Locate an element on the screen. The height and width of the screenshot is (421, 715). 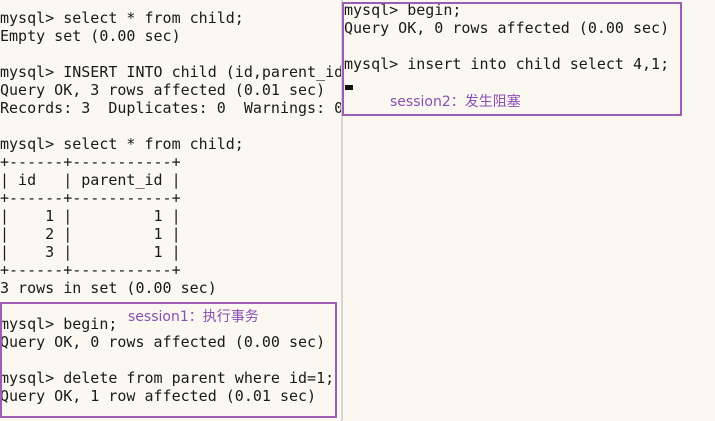
table-row: | 1 | 1 | is located at coordinates (90, 216).